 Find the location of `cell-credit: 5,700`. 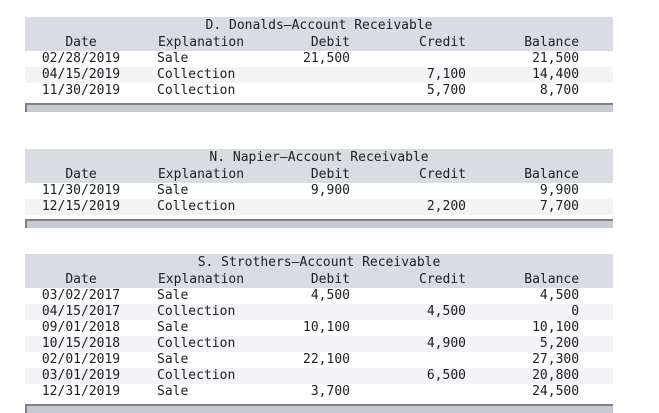

cell-credit: 5,700 is located at coordinates (446, 90).